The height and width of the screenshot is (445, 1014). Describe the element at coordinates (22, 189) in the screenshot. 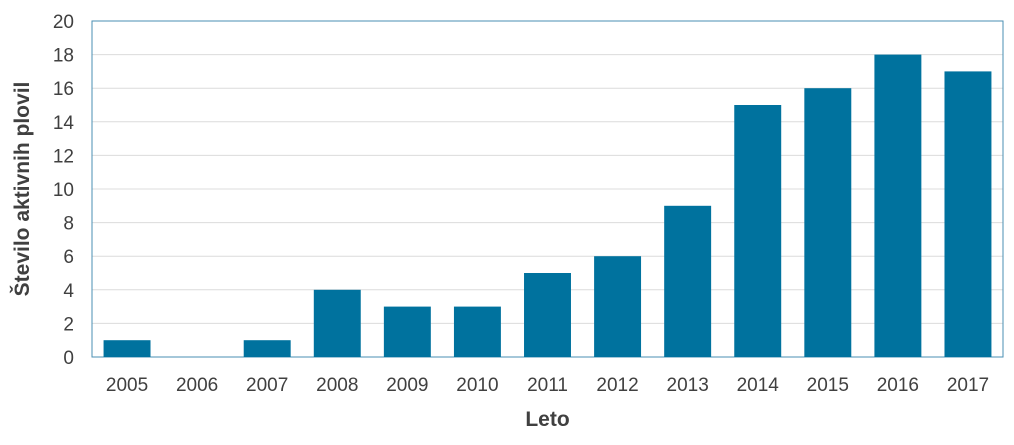

I see `y-axis-title: Število aktivnih plovil` at that location.